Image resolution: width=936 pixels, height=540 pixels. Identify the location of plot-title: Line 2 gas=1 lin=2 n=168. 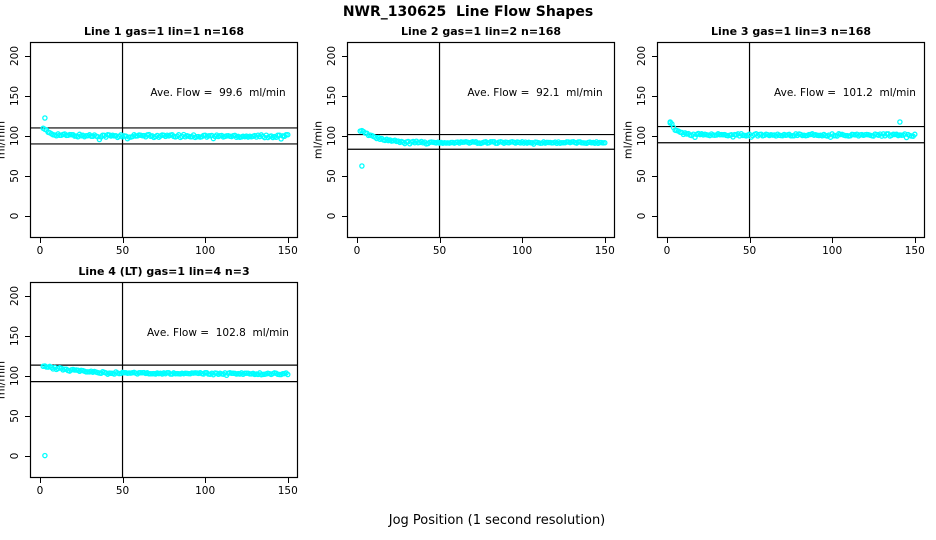
(481, 31).